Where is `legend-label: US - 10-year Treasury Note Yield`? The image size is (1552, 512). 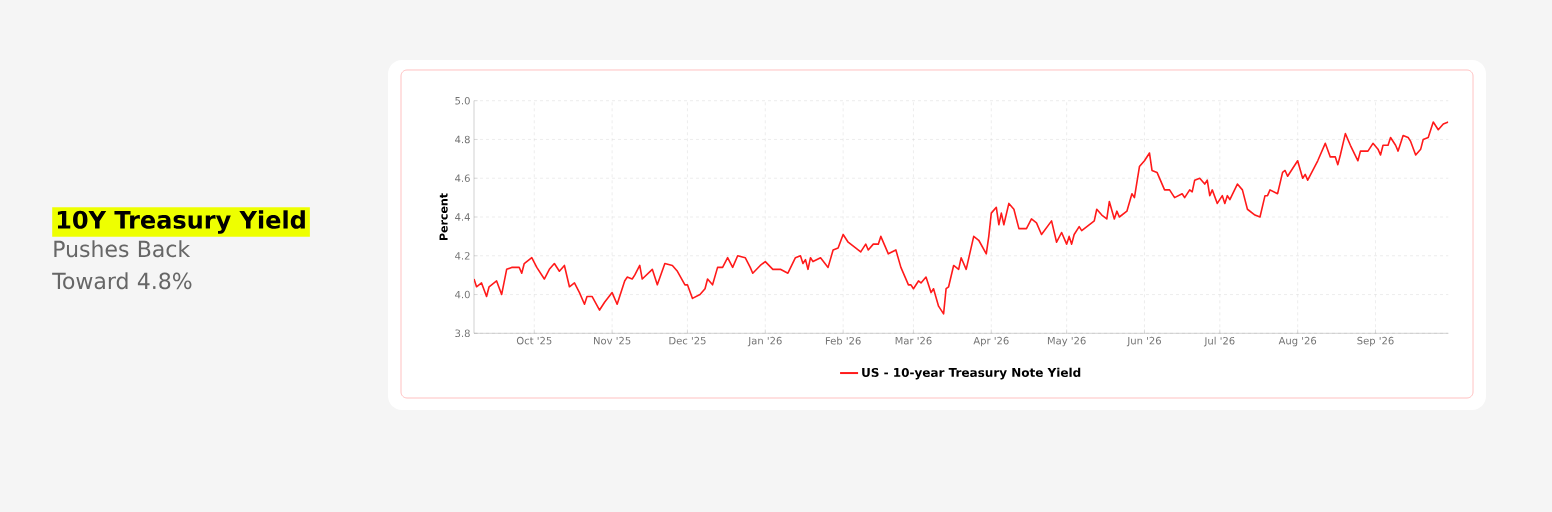 legend-label: US - 10-year Treasury Note Yield is located at coordinates (971, 373).